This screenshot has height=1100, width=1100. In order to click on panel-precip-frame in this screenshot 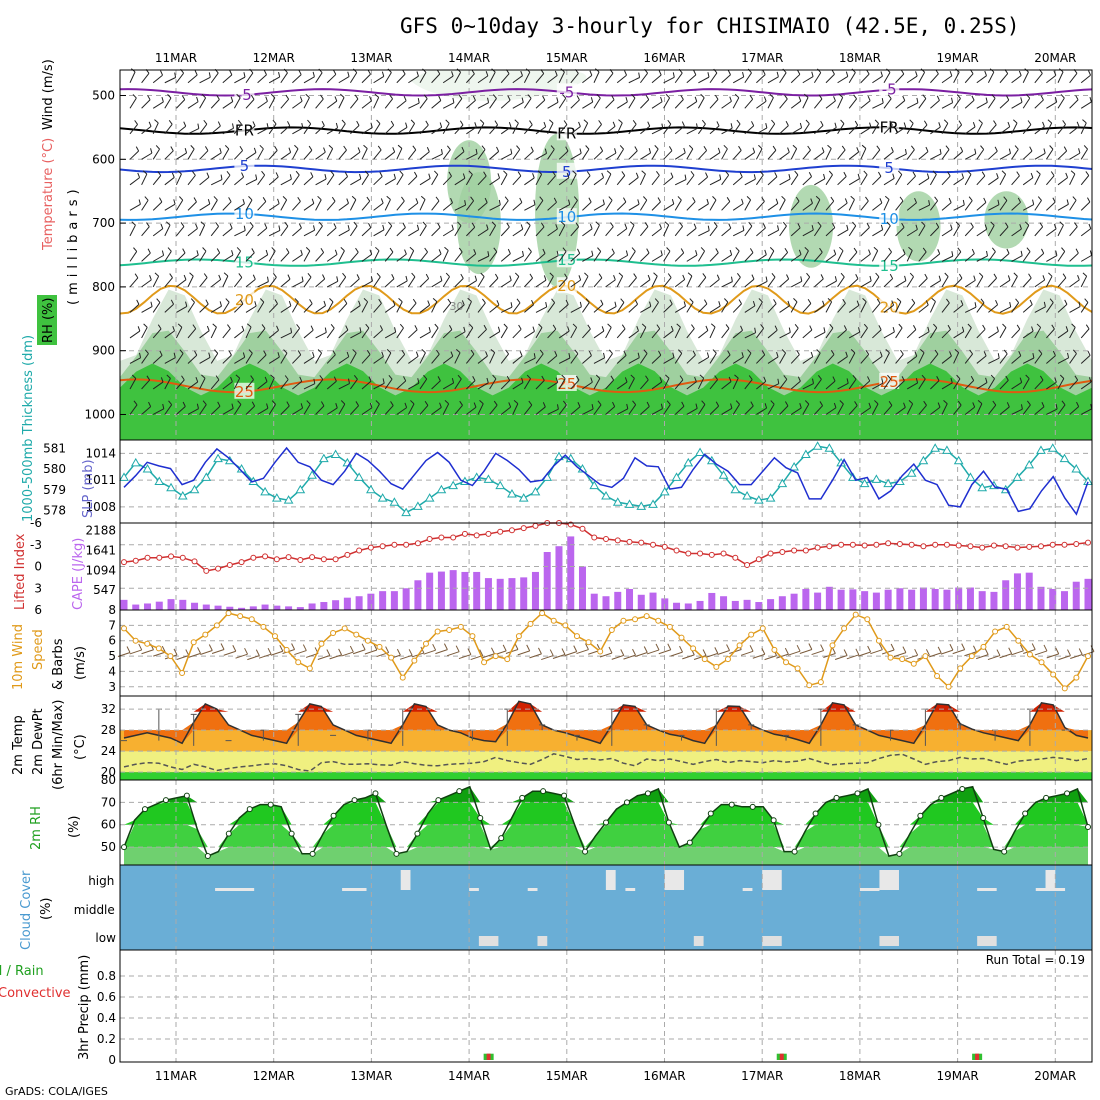, I will do `click(606, 1006)`.